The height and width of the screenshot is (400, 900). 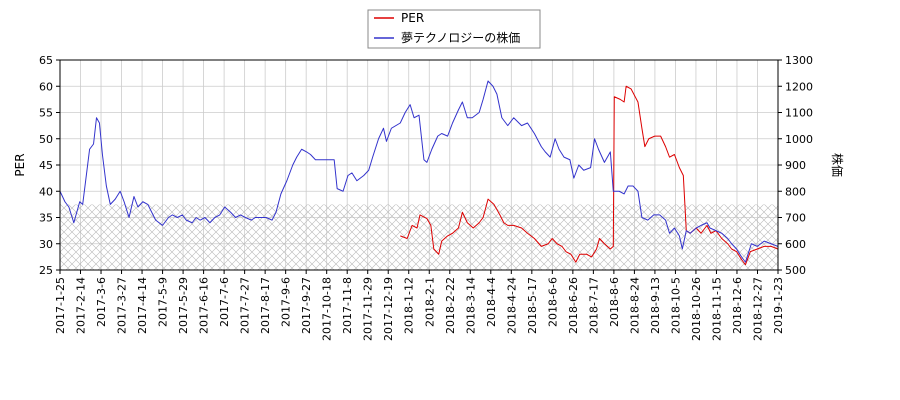 I want to click on x-tick-label: 2017-10-18, so click(x=327, y=309).